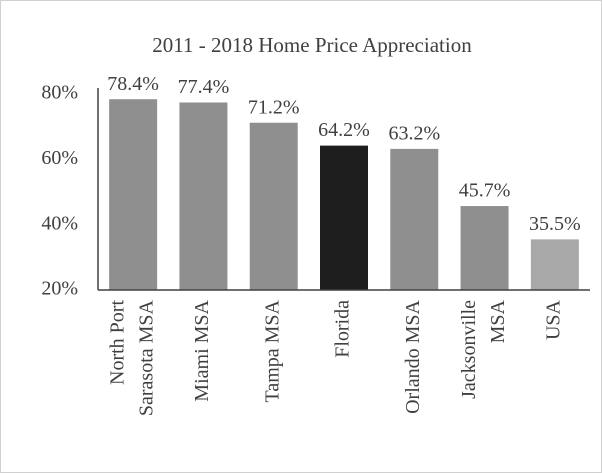  Describe the element at coordinates (343, 329) in the screenshot. I see `x-tick-label: Florida` at that location.